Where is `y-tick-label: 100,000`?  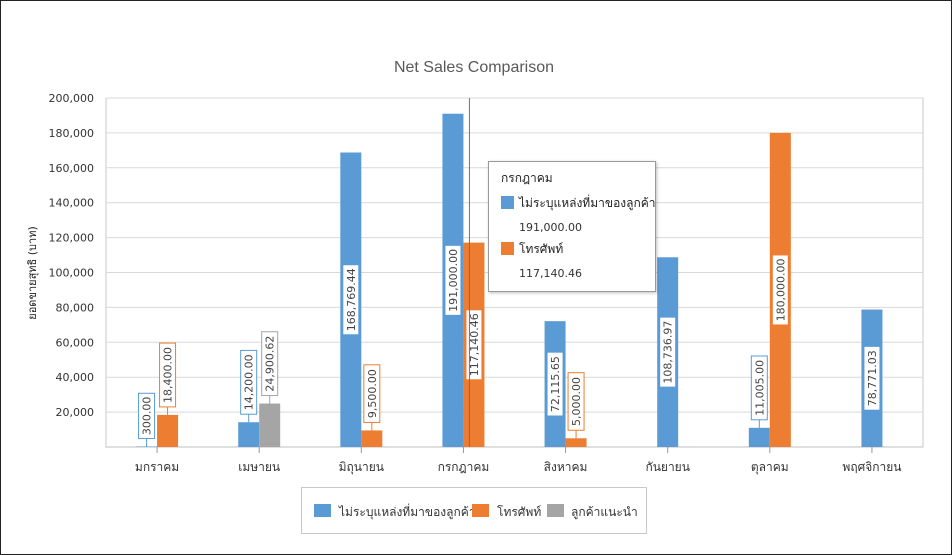 y-tick-label: 100,000 is located at coordinates (72, 273).